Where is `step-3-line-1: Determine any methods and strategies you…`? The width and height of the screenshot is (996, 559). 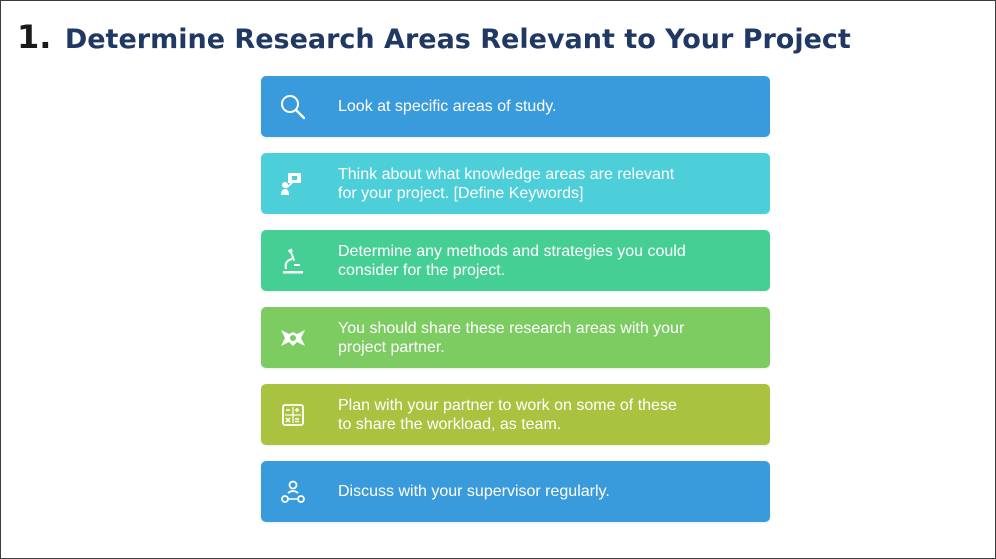 step-3-line-1: Determine any methods and strategies you… is located at coordinates (512, 251).